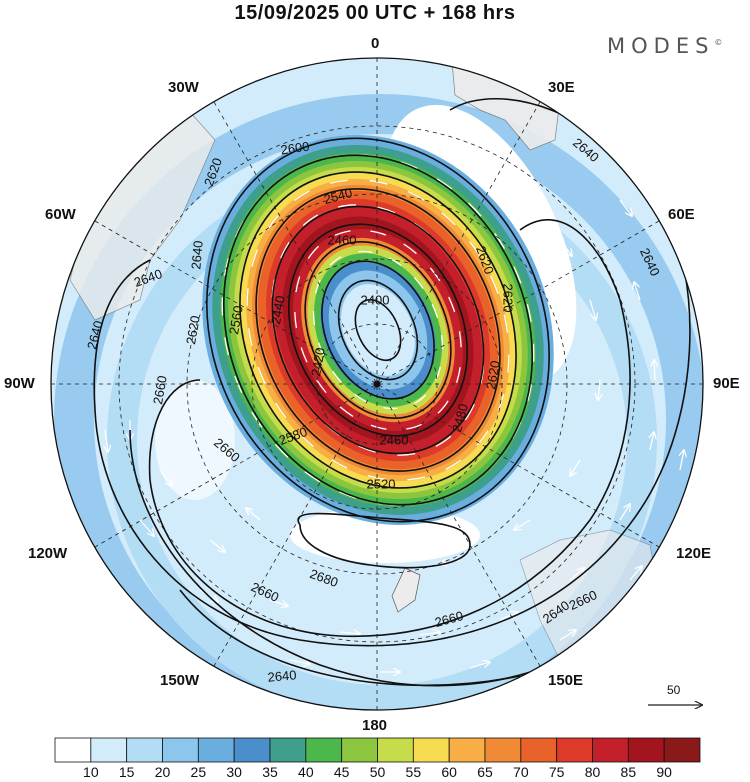 The height and width of the screenshot is (782, 750). What do you see at coordinates (270, 772) in the screenshot?
I see `colorbar-tick-label: 35` at bounding box center [270, 772].